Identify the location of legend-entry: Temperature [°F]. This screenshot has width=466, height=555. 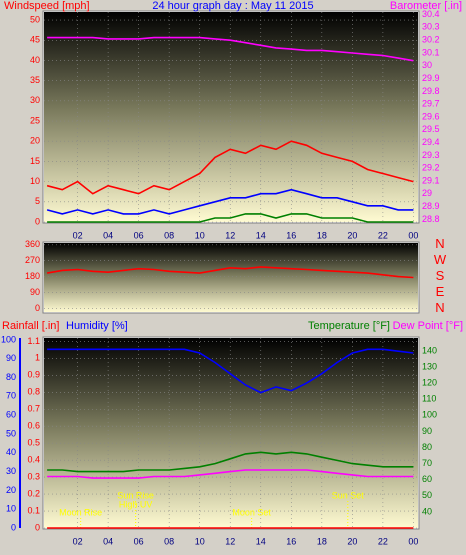
(349, 326).